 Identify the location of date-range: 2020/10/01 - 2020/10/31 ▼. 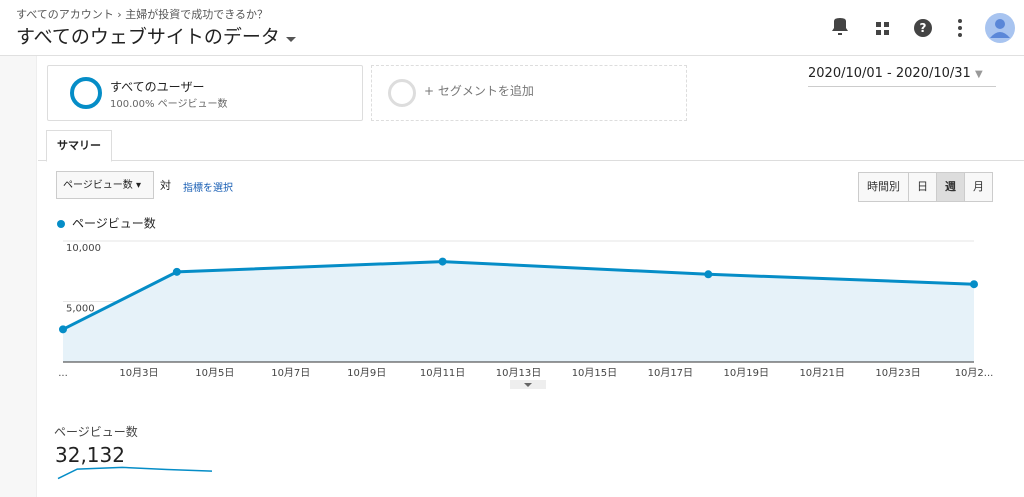
(902, 76).